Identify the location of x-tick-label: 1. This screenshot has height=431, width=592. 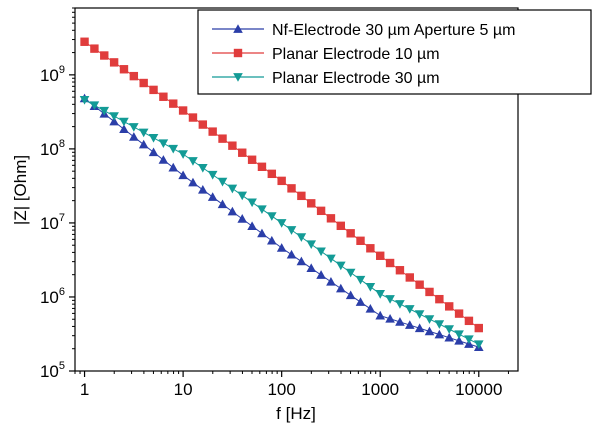
(84, 389).